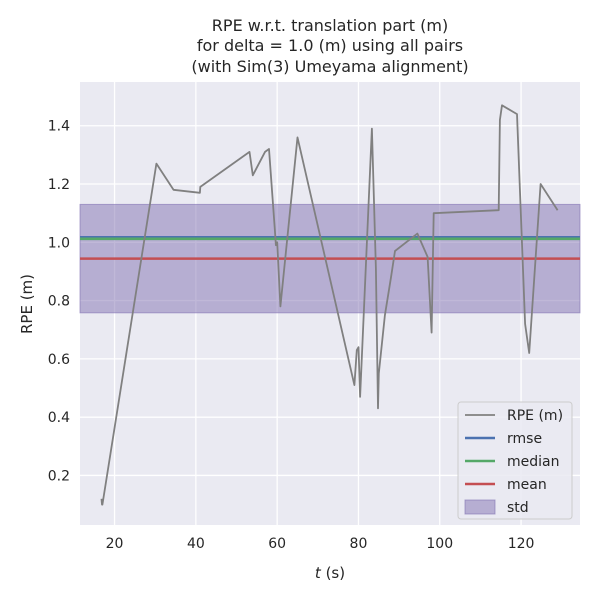 This screenshot has width=600, height=600. I want to click on x-tick-label: 60, so click(277, 544).